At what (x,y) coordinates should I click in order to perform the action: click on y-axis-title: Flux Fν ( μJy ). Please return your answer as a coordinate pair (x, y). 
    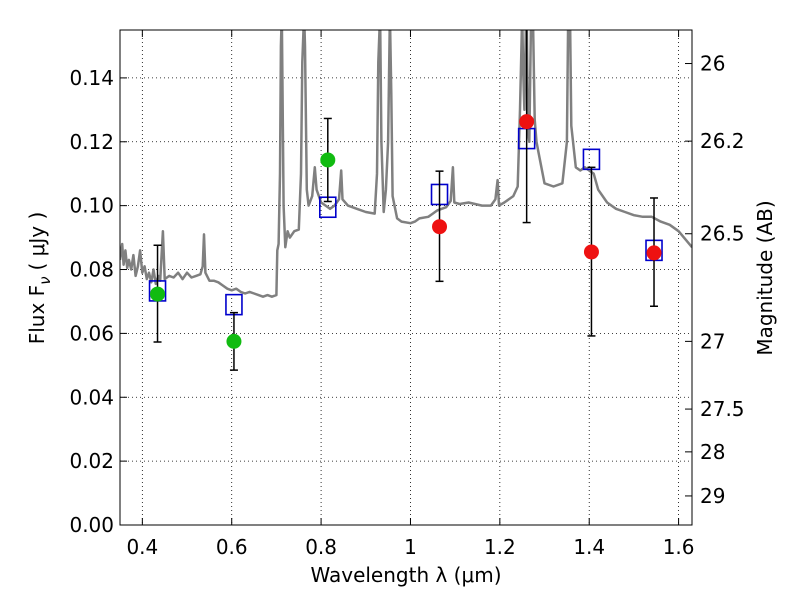
    Looking at the image, I should click on (39, 278).